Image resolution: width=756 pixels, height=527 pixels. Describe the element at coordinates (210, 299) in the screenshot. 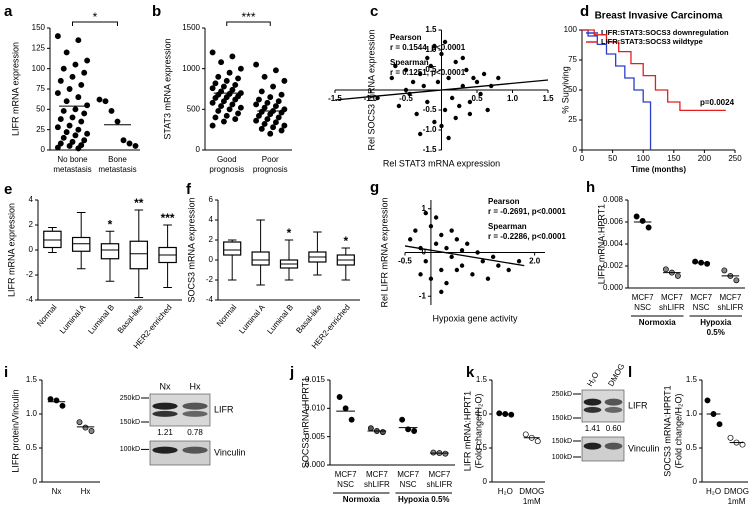

I see `y-tick-label: -4` at that location.